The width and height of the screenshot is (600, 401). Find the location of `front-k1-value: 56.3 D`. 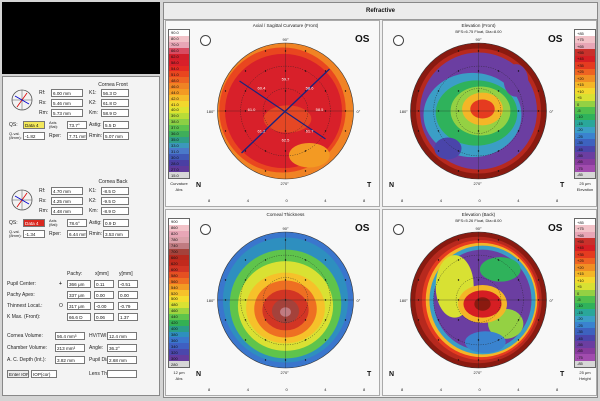

front-k1-value: 56.3 D is located at coordinates (115, 93).